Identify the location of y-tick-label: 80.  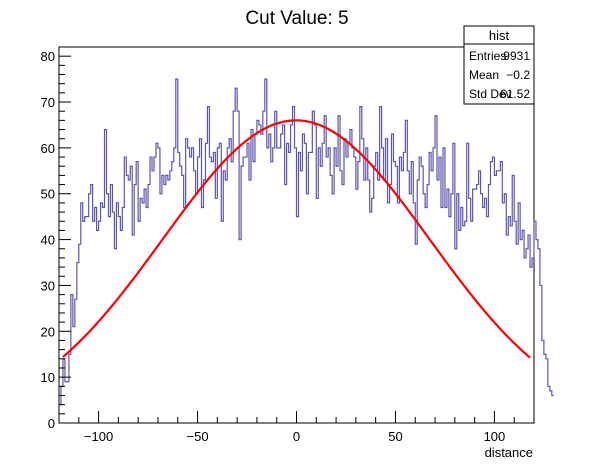
(48, 56).